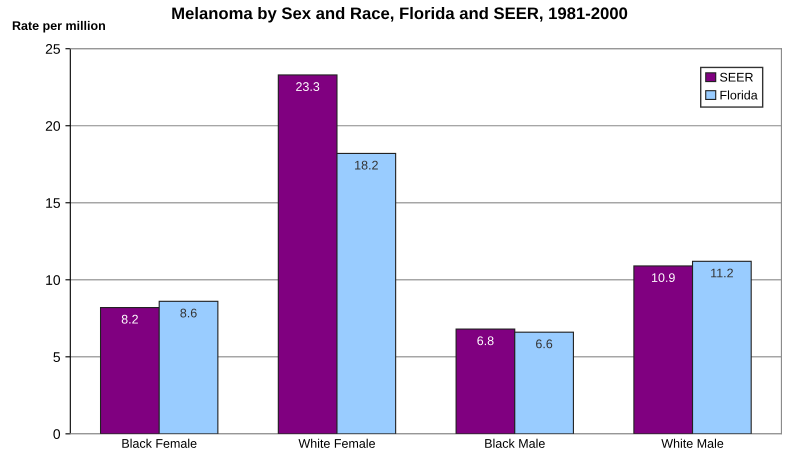 Image resolution: width=799 pixels, height=464 pixels. I want to click on x-tick-label: White Female, so click(336, 443).